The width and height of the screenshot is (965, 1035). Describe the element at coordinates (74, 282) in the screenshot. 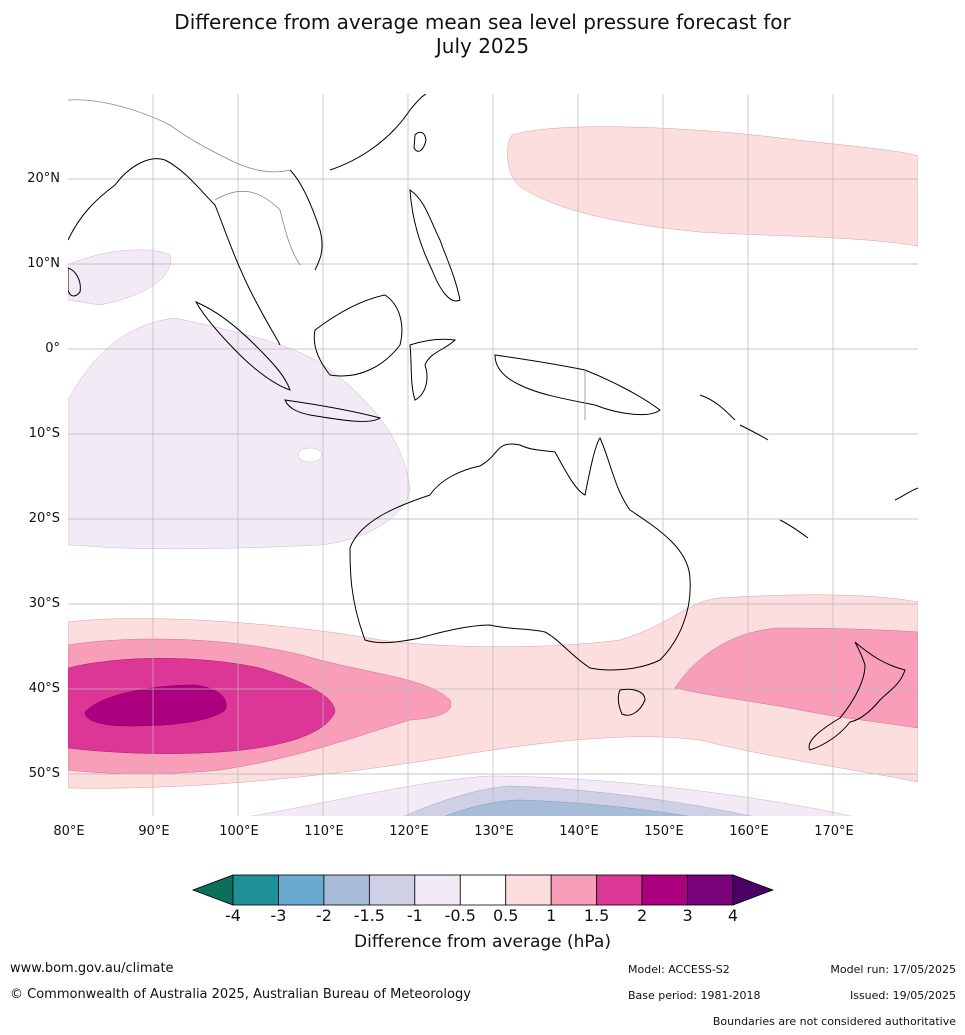

I see `sri-lanka-coast` at that location.